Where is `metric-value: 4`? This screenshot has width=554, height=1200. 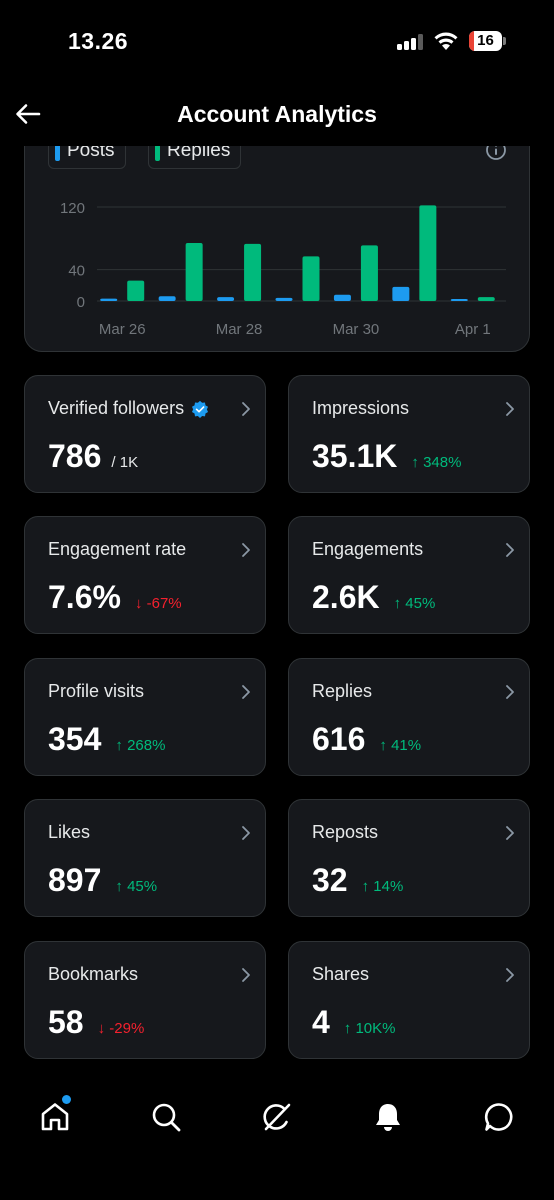 metric-value: 4 is located at coordinates (321, 1022).